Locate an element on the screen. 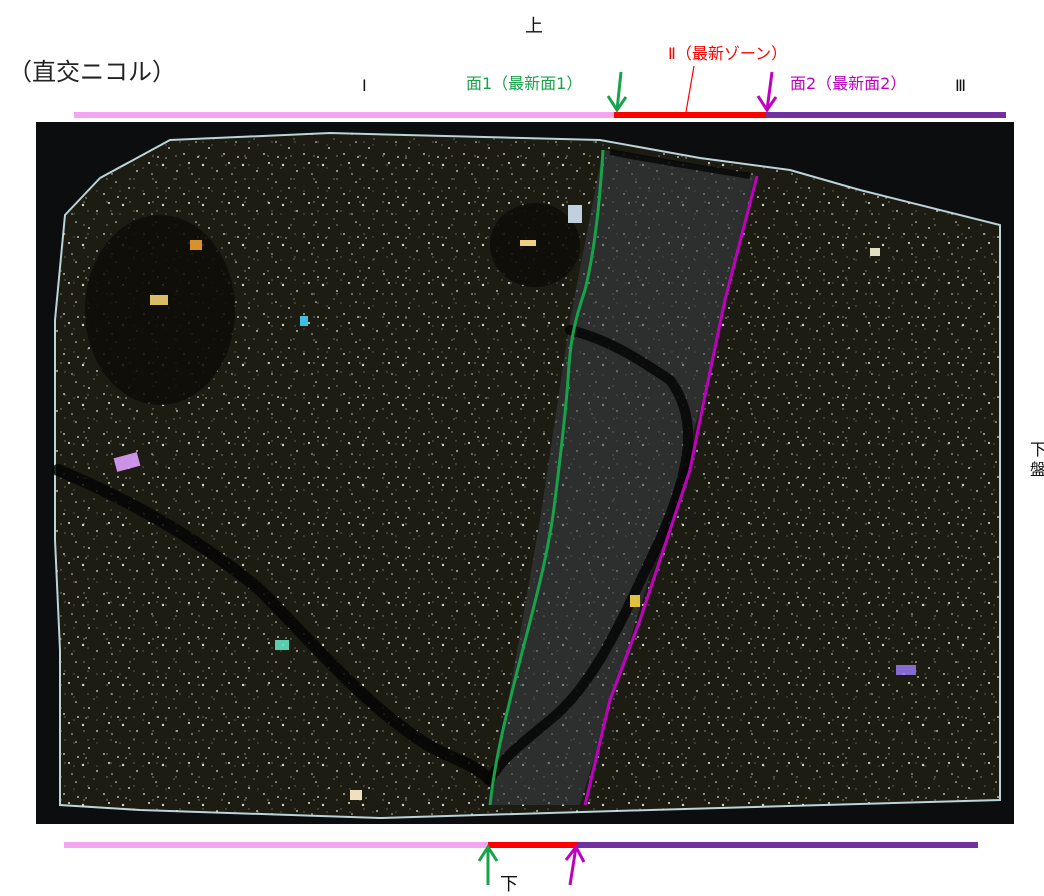 This screenshot has height=896, width=1044. zone-III-label: Ⅲ is located at coordinates (961, 85).